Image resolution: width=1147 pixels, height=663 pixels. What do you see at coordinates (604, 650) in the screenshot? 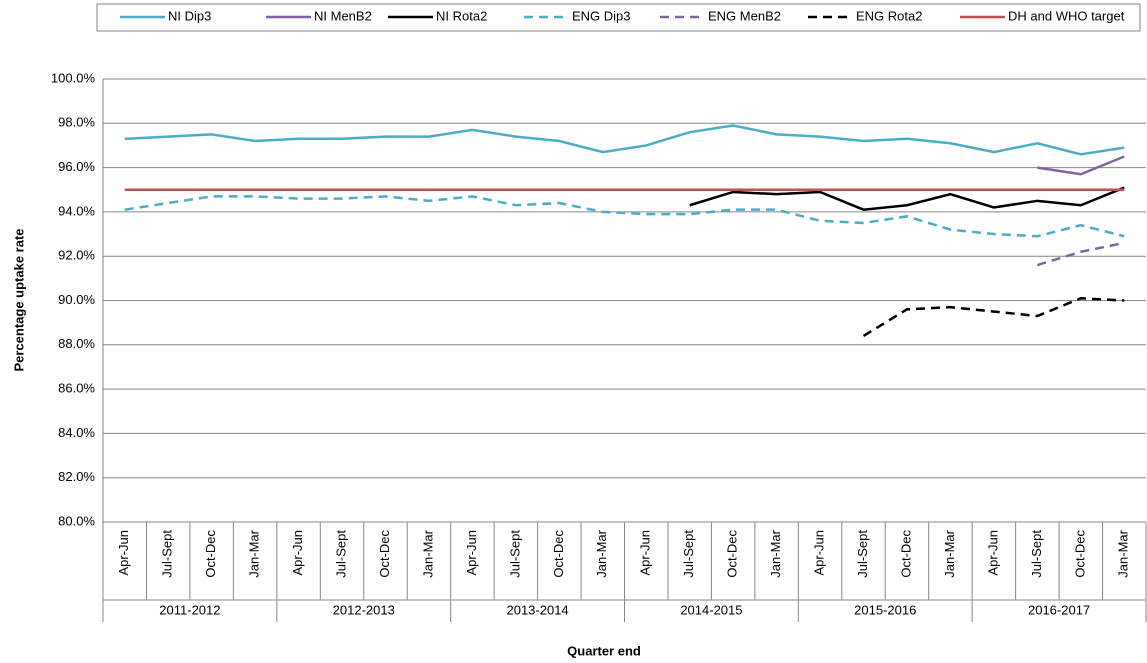
I see `x-axis-label: Quarter end` at bounding box center [604, 650].